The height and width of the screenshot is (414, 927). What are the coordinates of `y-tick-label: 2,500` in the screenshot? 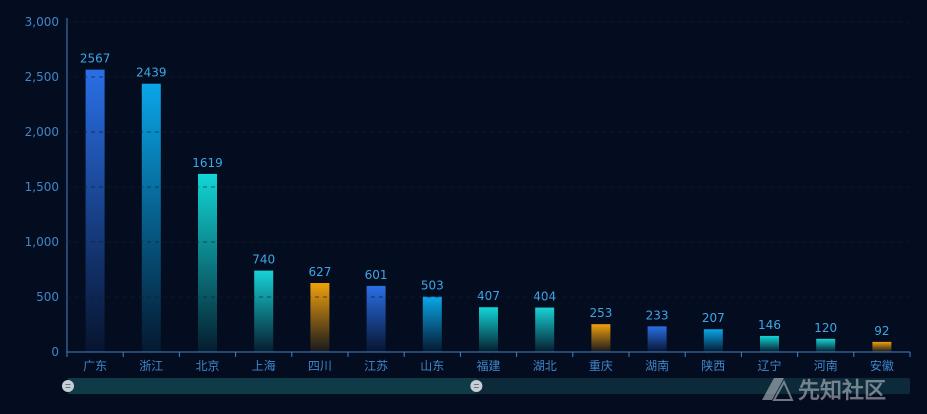 It's located at (42, 77).